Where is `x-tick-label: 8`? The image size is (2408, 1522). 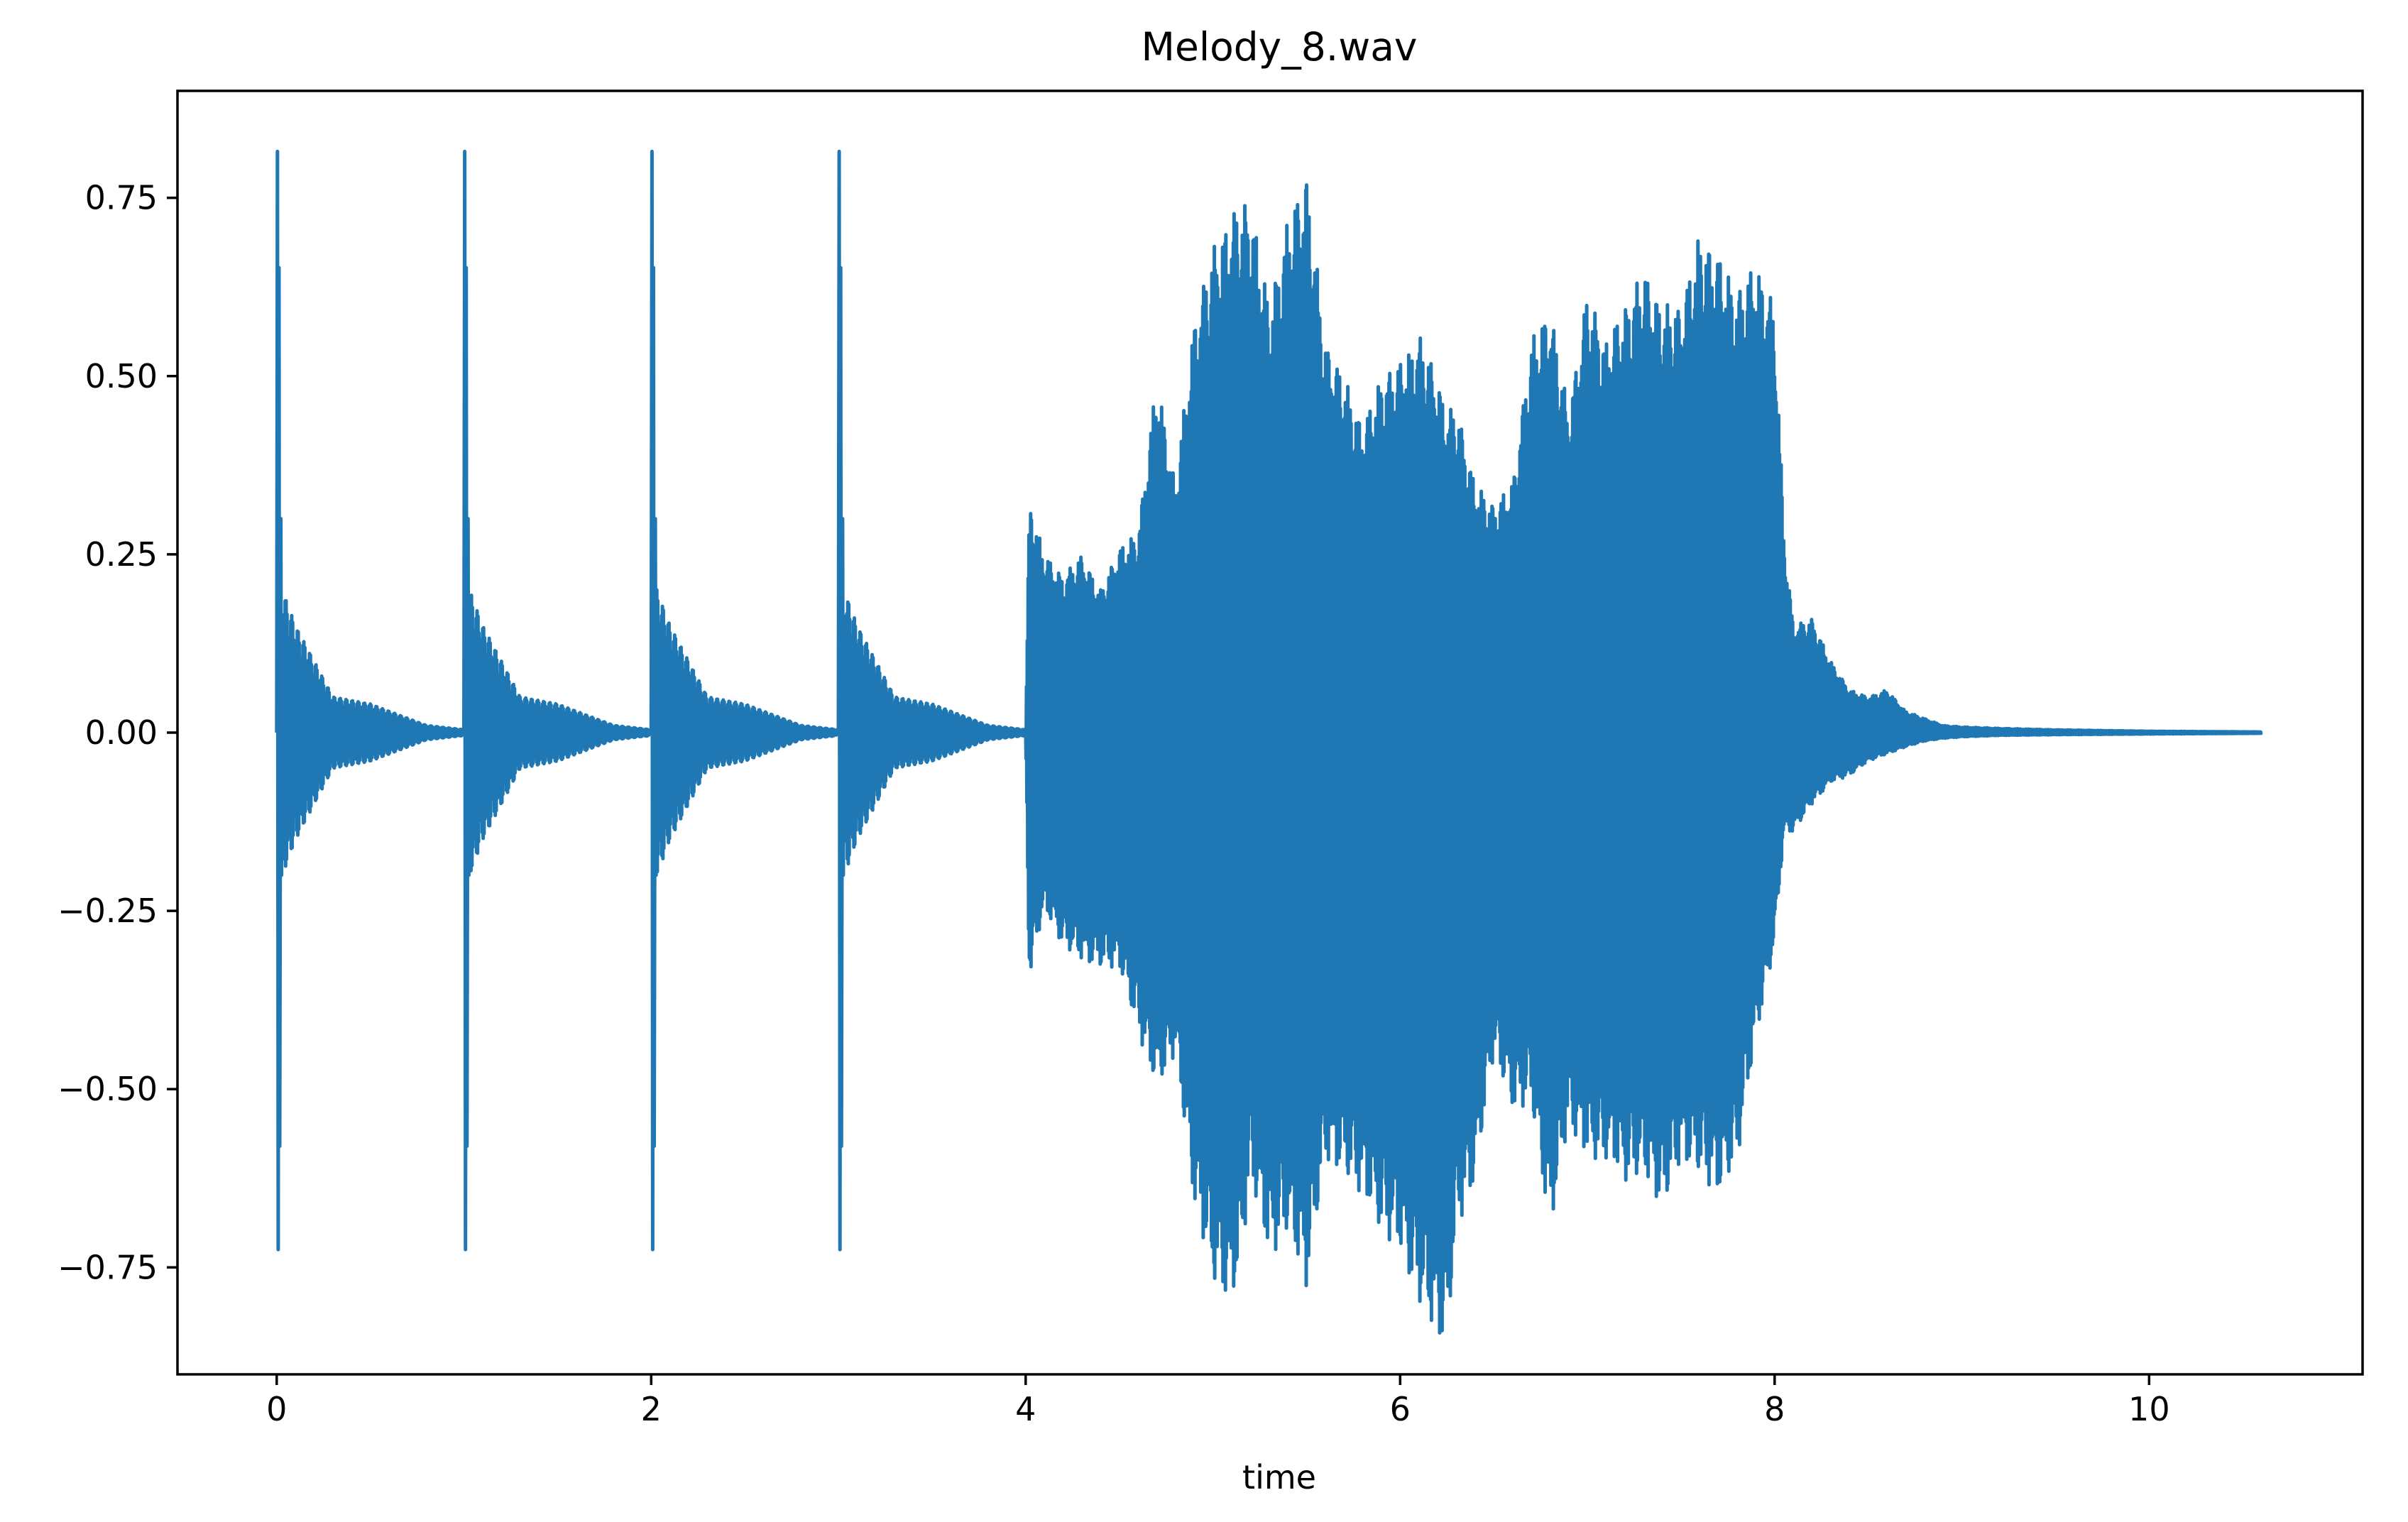 x-tick-label: 8 is located at coordinates (1774, 1409).